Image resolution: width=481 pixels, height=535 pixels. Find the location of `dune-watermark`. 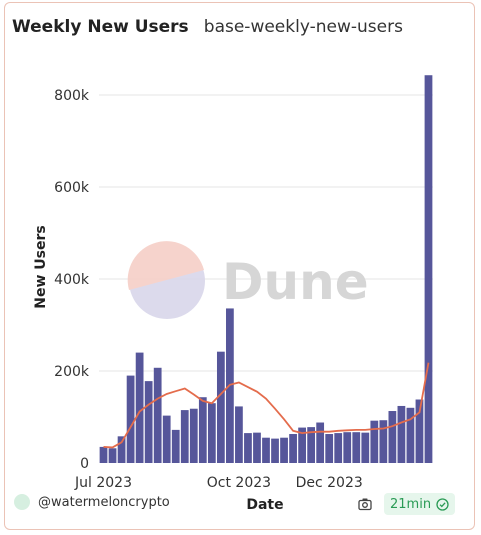

dune-watermark is located at coordinates (166, 280).